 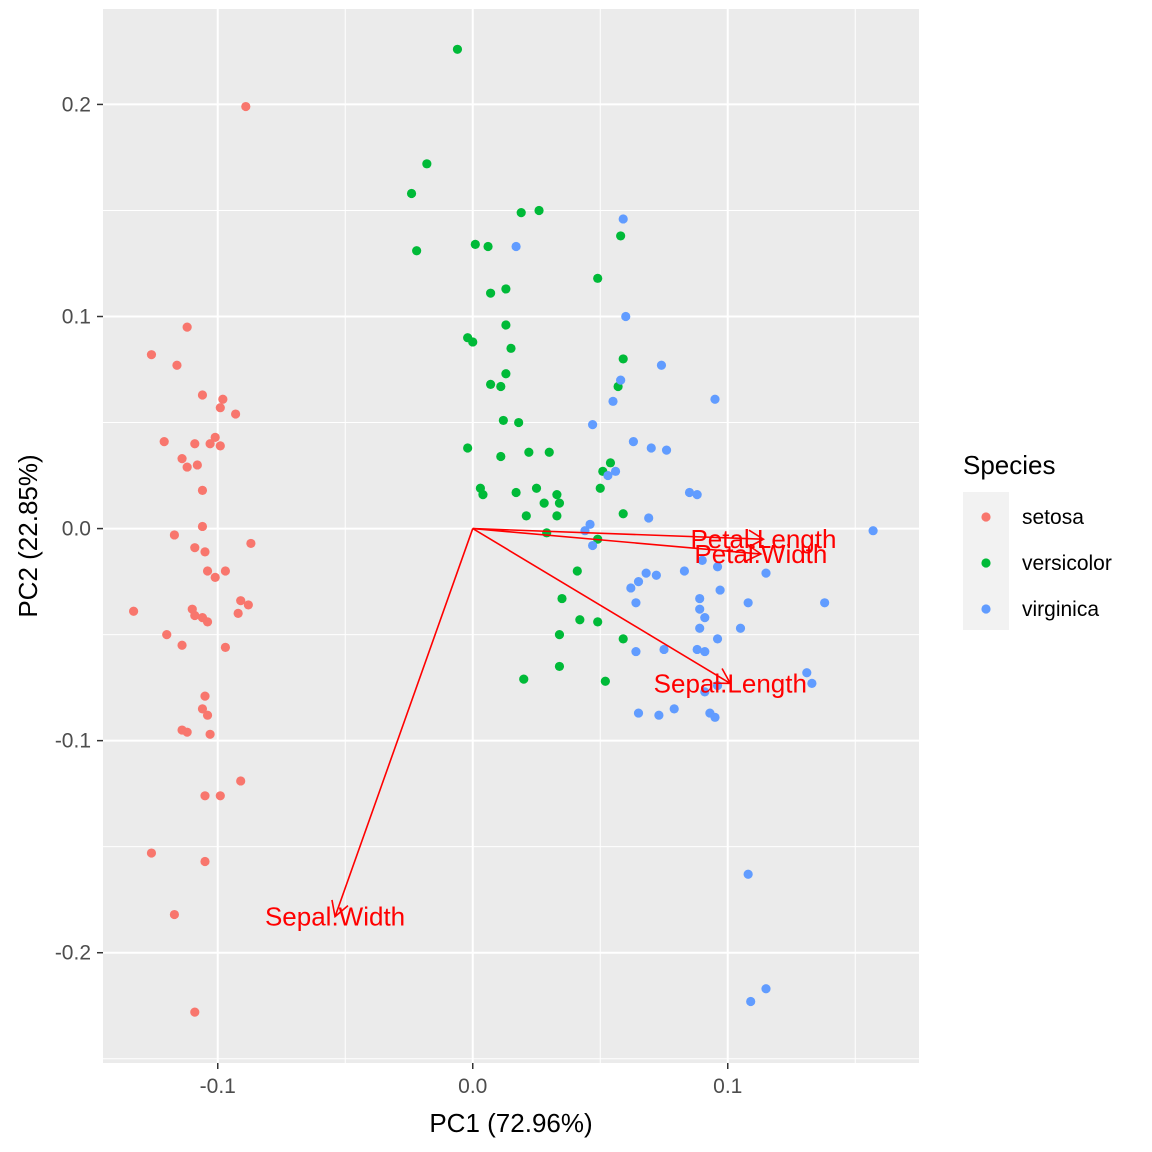 What do you see at coordinates (986, 563) in the screenshot?
I see `legend-key-versicolor` at bounding box center [986, 563].